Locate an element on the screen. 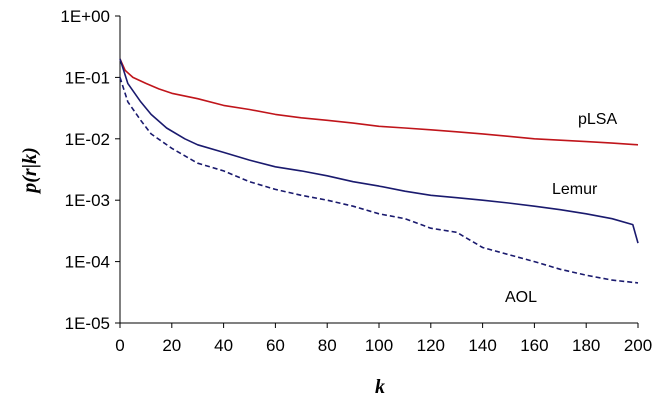 The height and width of the screenshot is (399, 671). x-tick-label: 60 is located at coordinates (275, 345).